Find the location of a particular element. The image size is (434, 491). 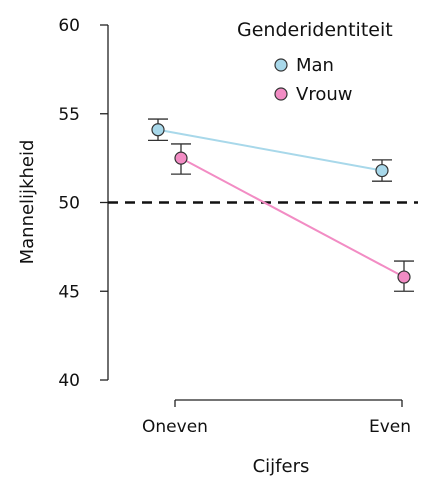

point-man-oneven is located at coordinates (158, 130).